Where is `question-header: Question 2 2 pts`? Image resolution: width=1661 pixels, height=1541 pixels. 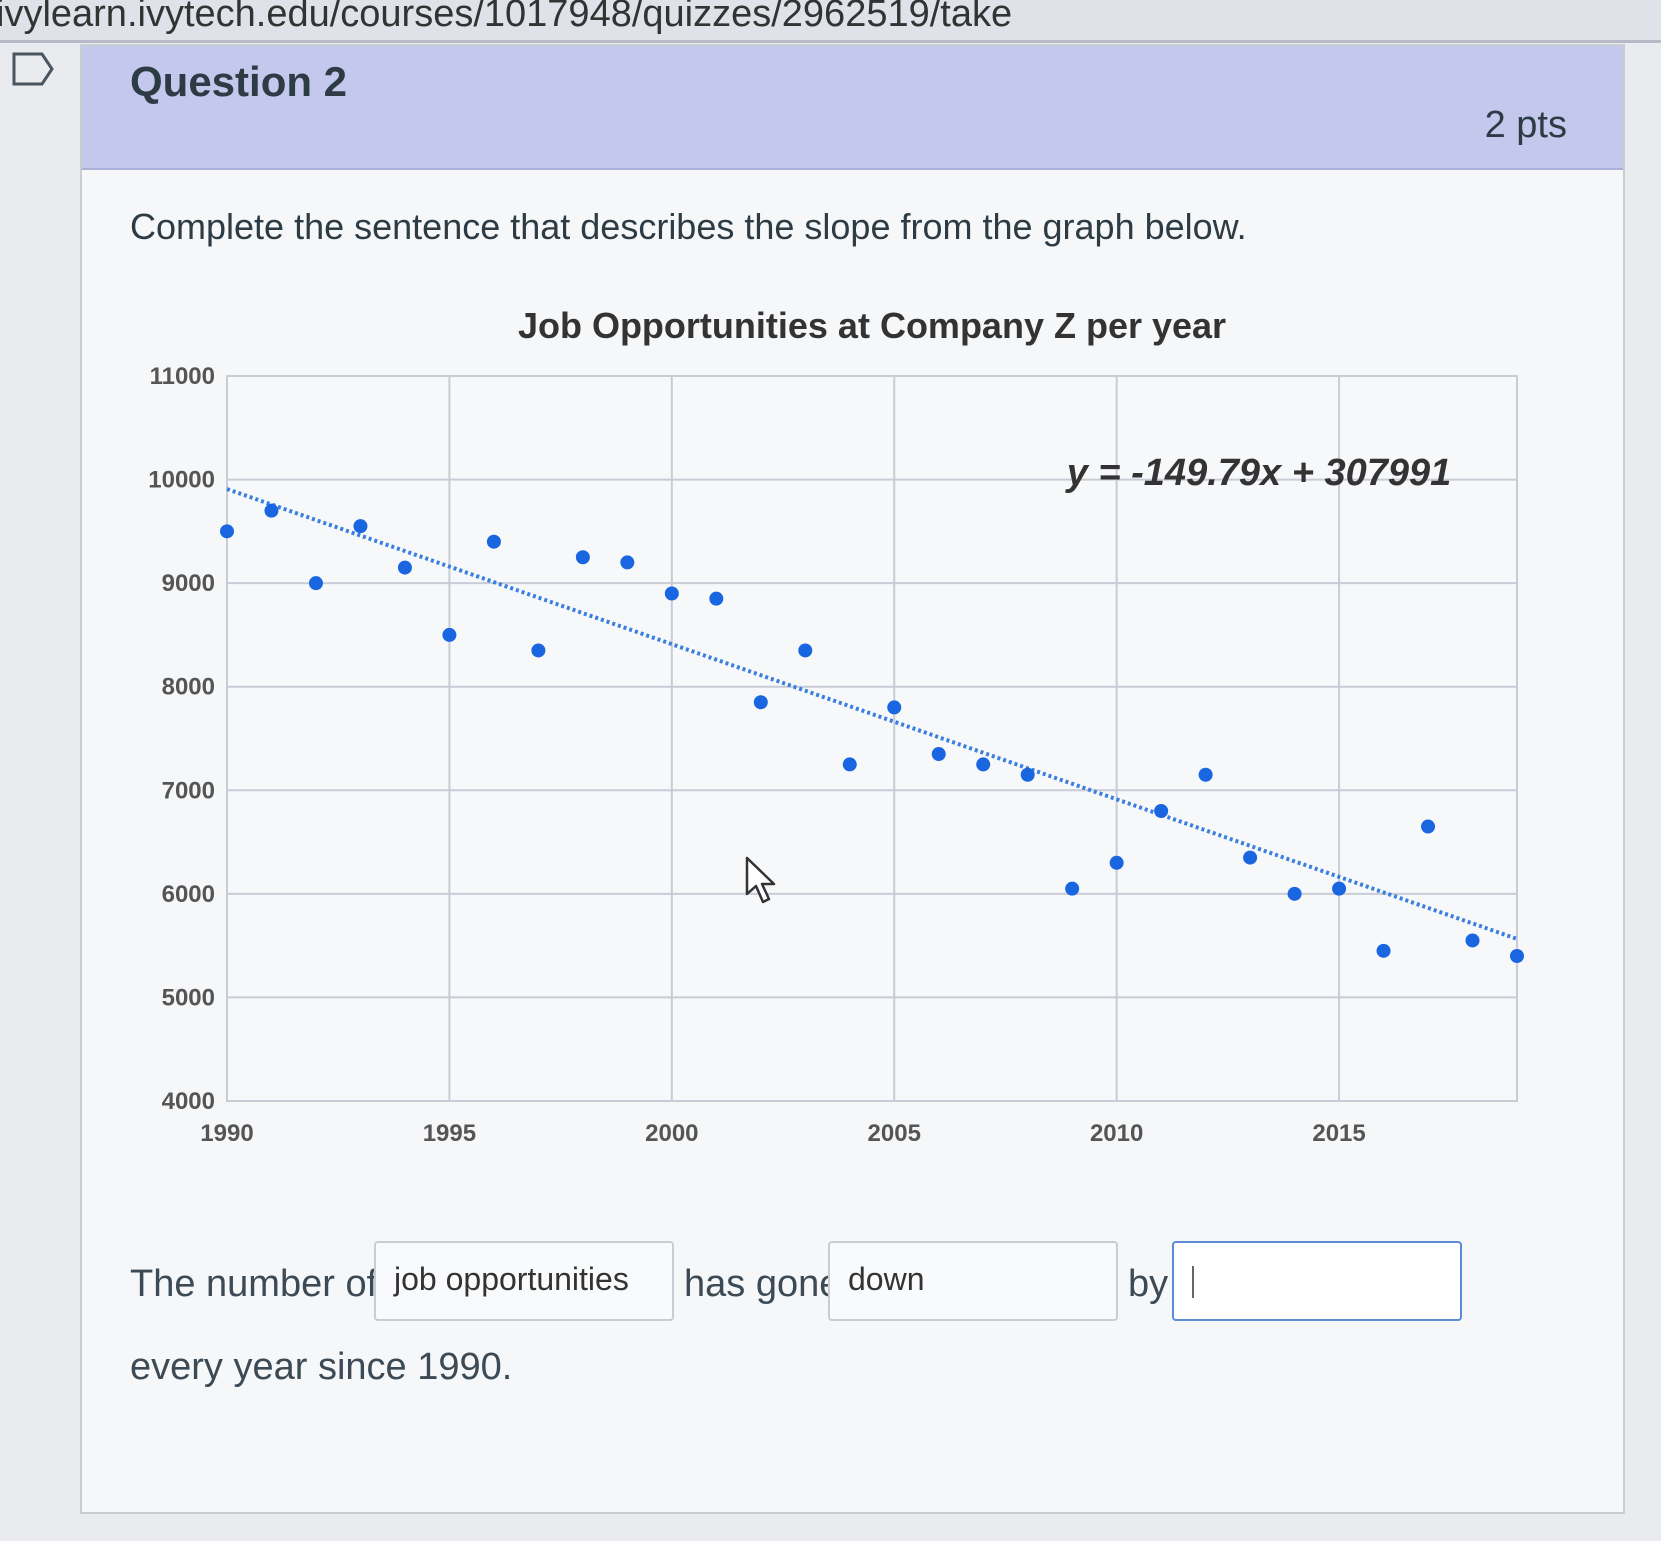
question-header: Question 2 2 pts is located at coordinates (852, 108).